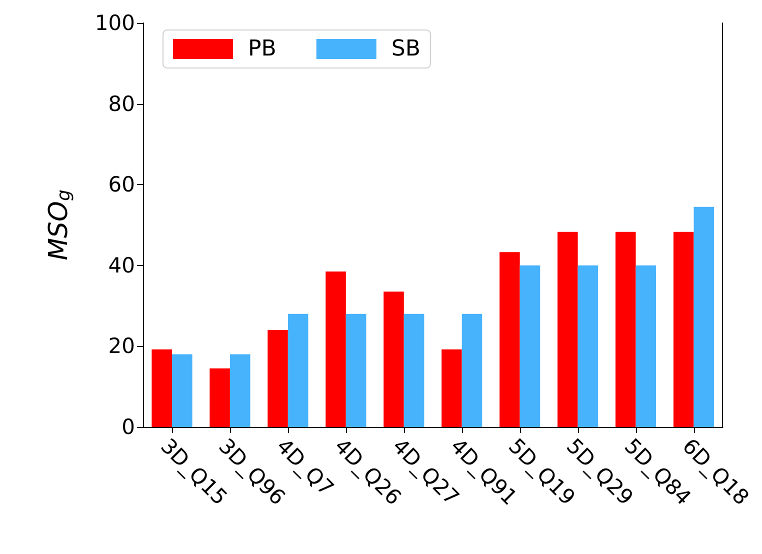  Describe the element at coordinates (262, 49) in the screenshot. I see `legend-label: PB` at that location.